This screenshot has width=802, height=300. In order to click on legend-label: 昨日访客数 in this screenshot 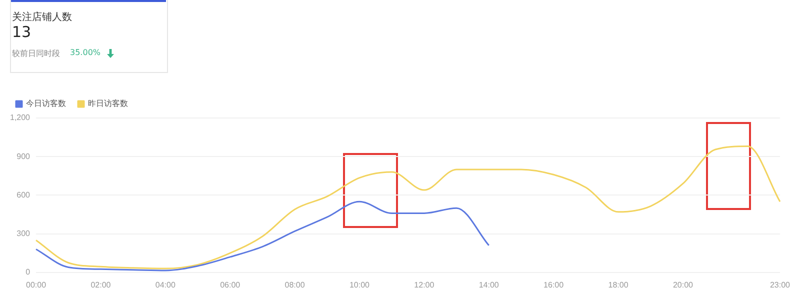, I will do `click(108, 103)`.